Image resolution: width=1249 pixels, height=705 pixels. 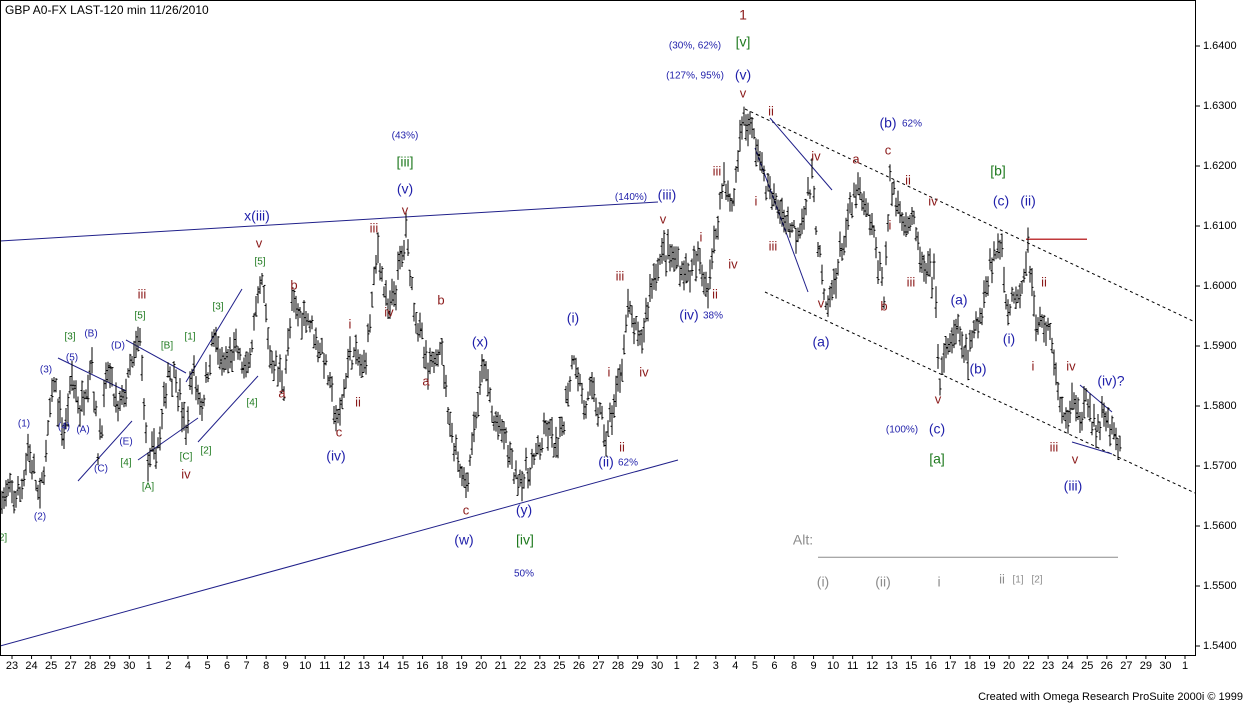 I want to click on wave-label: ii, so click(x=908, y=179).